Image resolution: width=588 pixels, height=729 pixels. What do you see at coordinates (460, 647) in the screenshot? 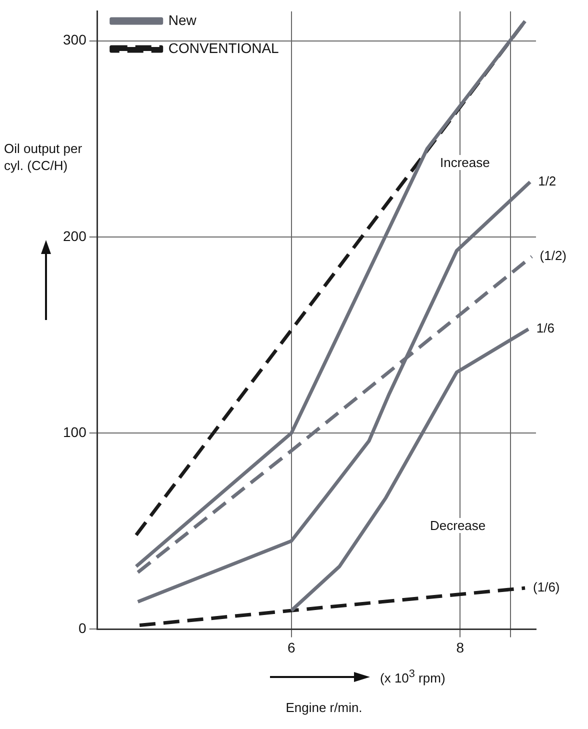
I see `x-tick-label: 8` at bounding box center [460, 647].